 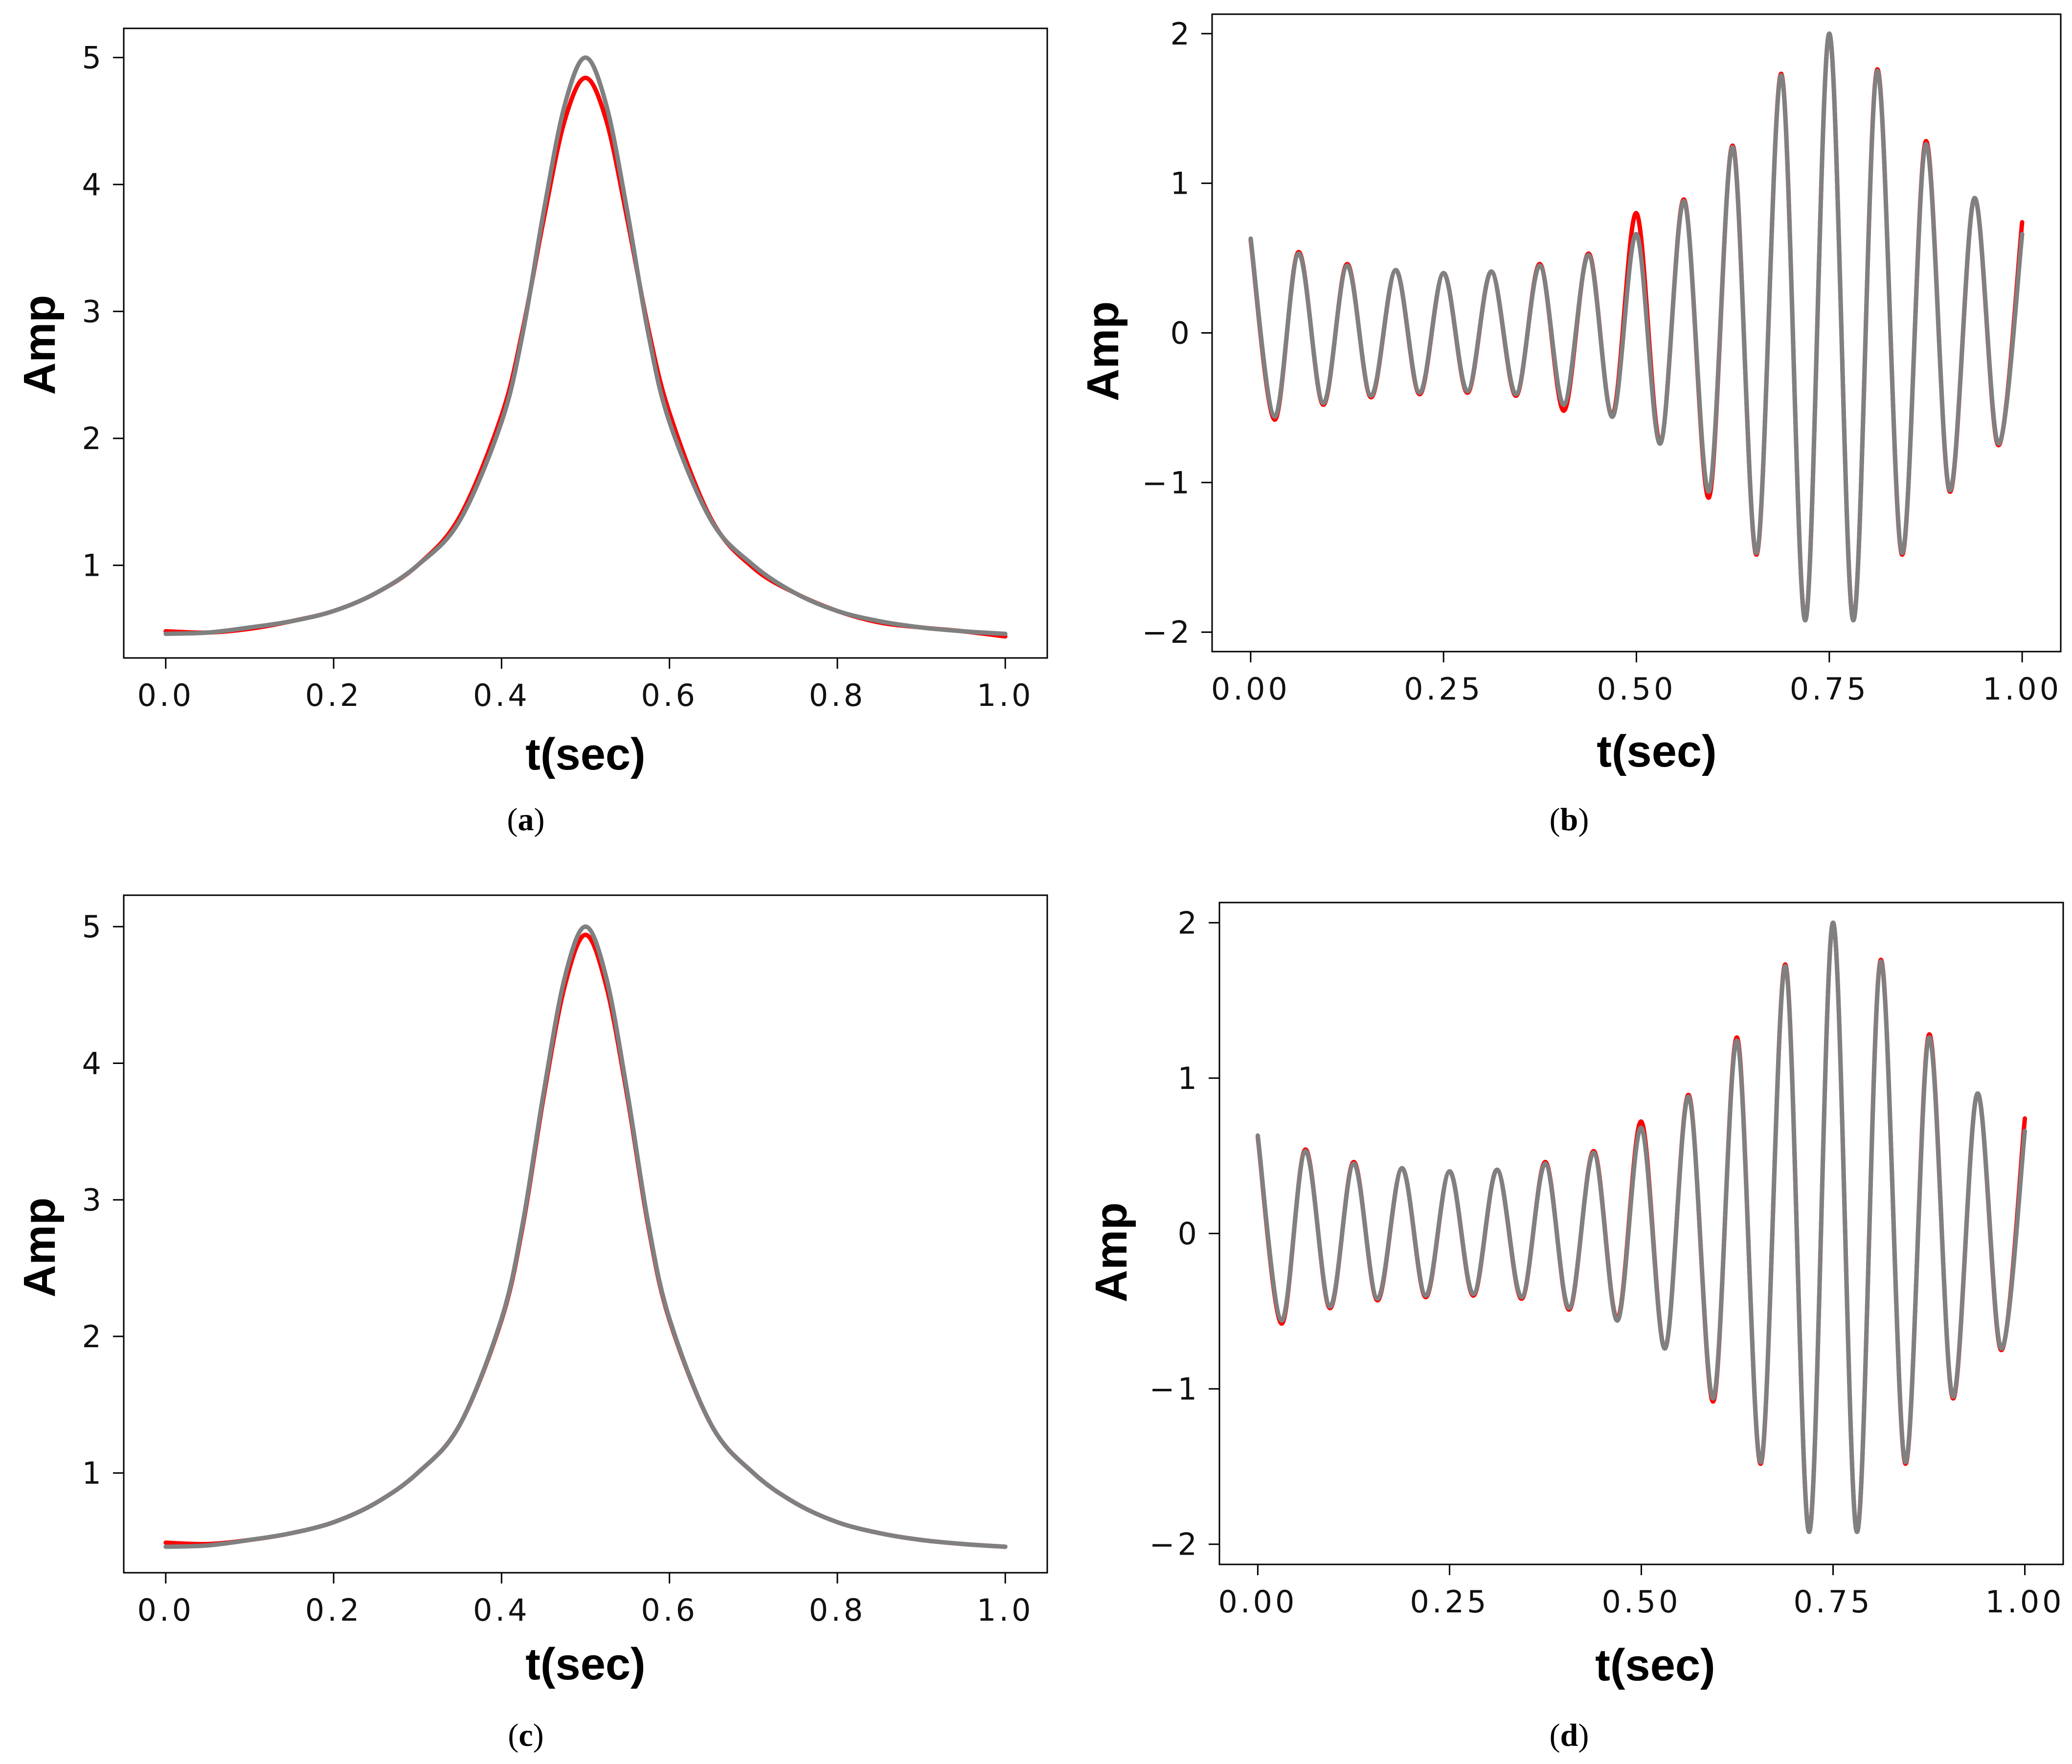 I want to click on panel-c-xtick-label: 0.2, so click(x=333, y=1610).